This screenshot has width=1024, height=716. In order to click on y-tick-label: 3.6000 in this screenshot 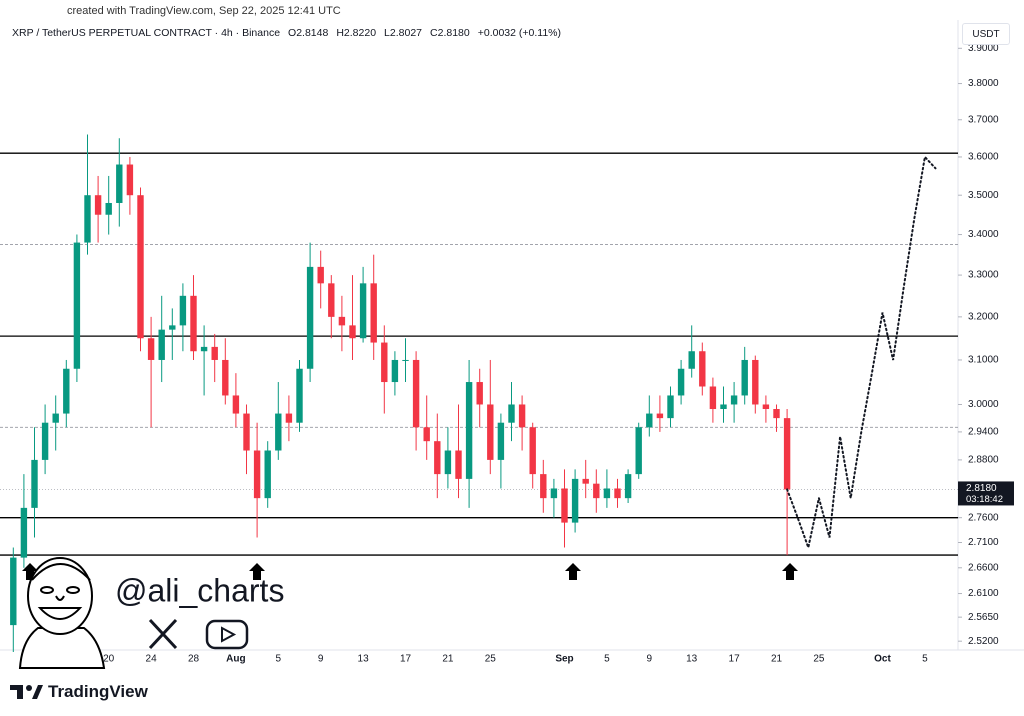, I will do `click(983, 157)`.